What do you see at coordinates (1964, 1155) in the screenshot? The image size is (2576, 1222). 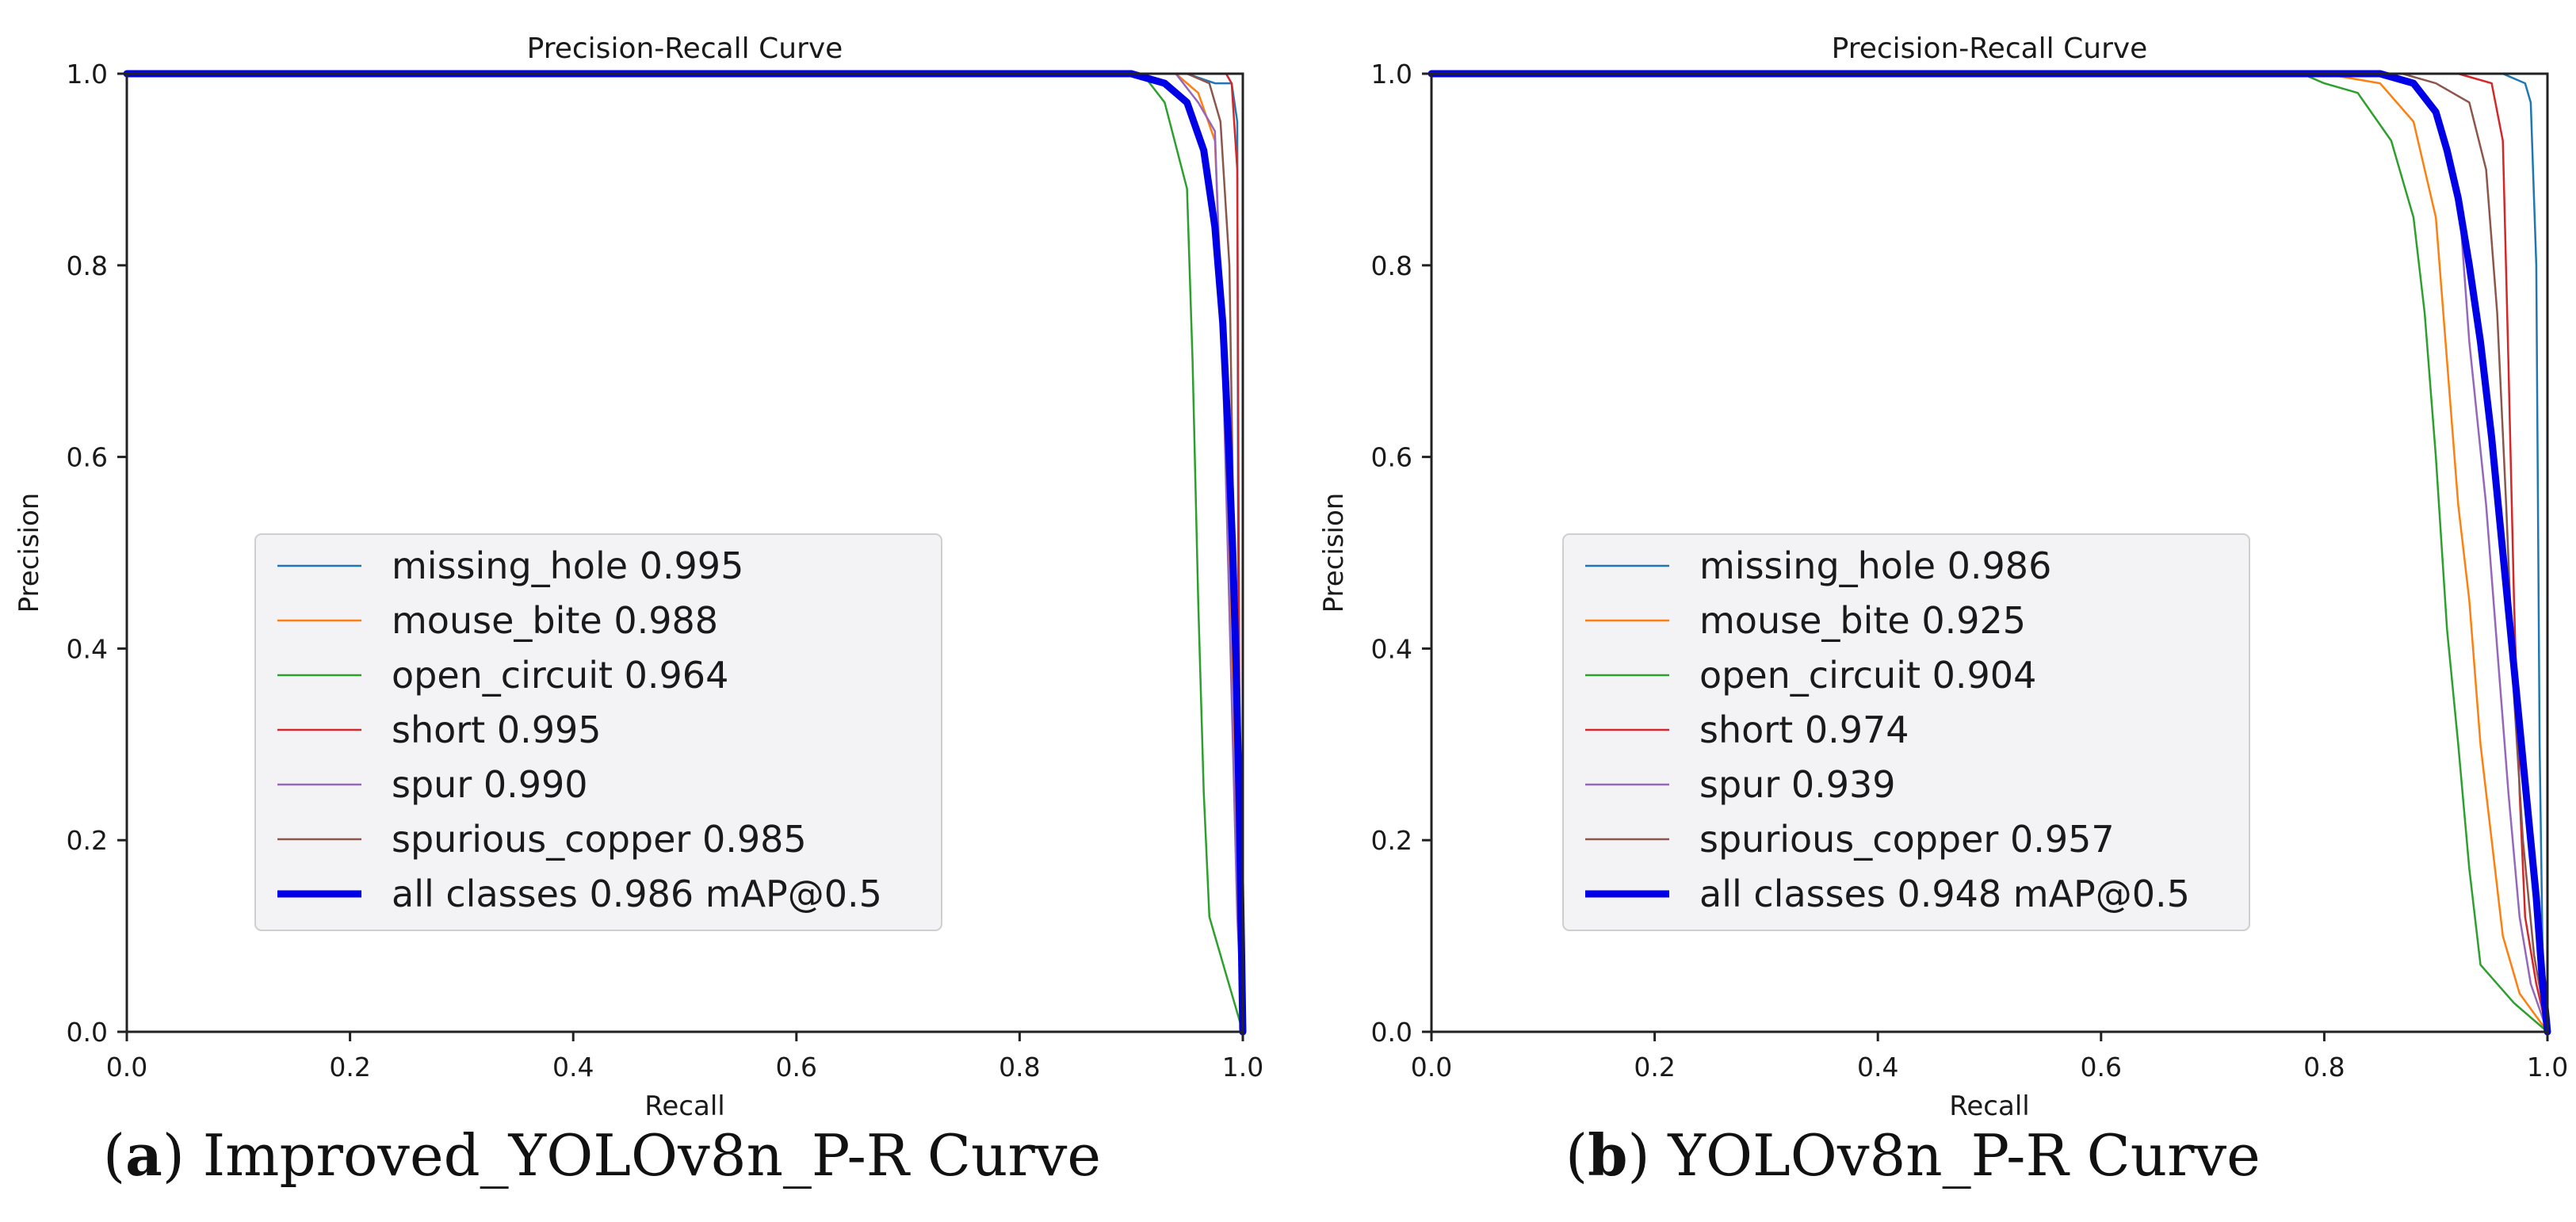 I see `caption-b-text: YOLOv8n_P-R Curve` at bounding box center [1964, 1155].